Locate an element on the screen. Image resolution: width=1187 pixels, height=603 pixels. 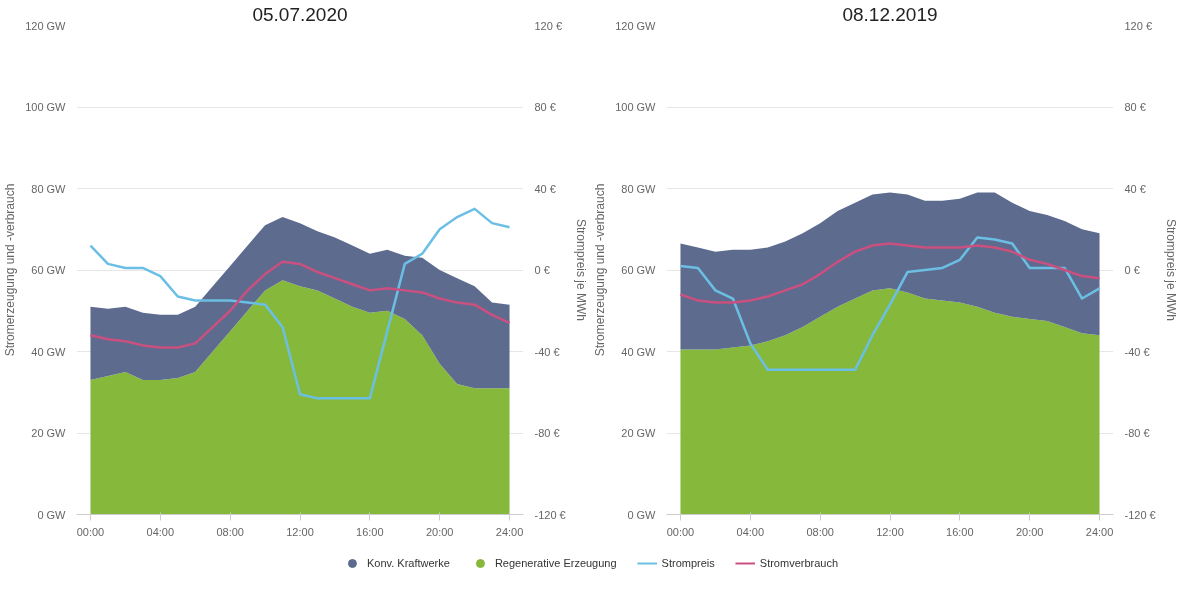
legend-label: Stromverbrauch is located at coordinates (799, 562).